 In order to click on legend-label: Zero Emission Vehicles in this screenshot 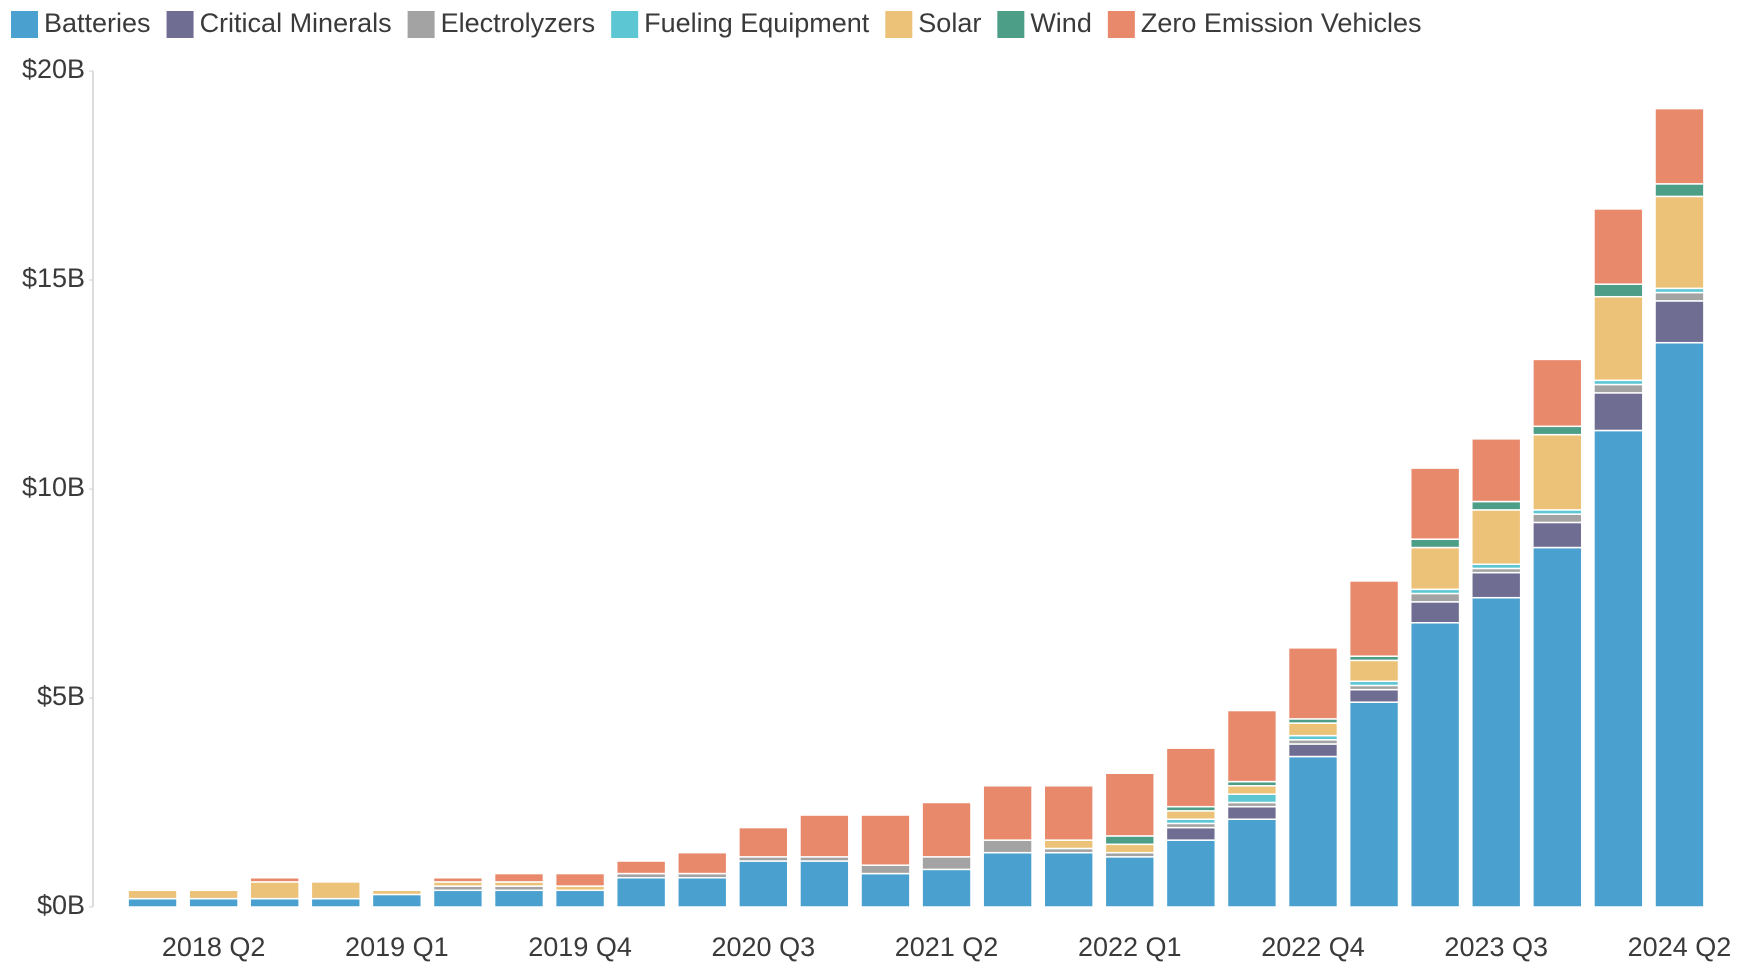, I will do `click(1281, 23)`.